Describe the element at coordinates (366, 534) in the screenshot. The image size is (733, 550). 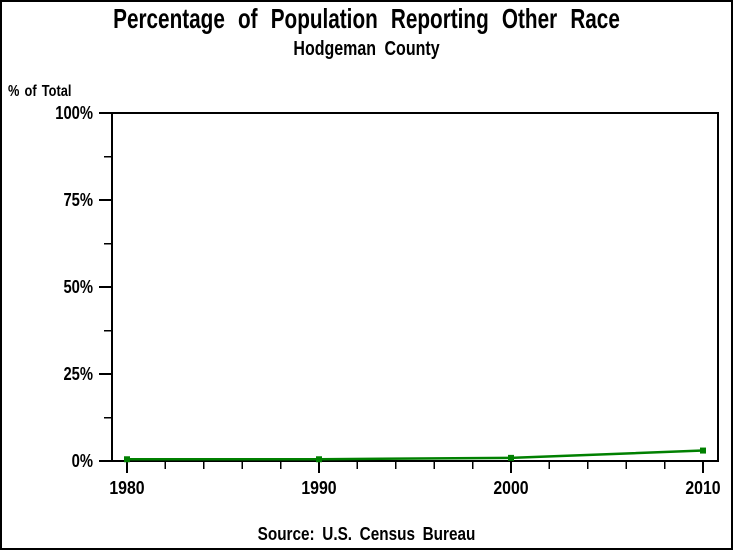
I see `source-note: Source: U.S. Census Bureau` at that location.